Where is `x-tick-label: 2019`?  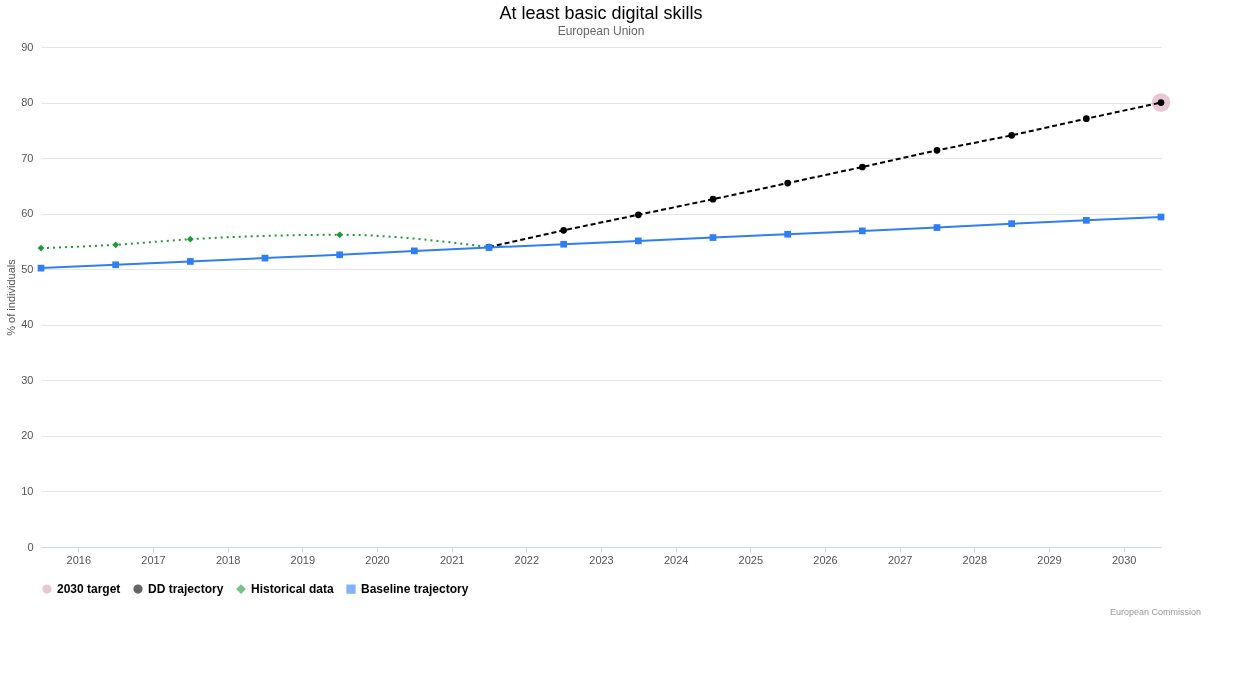
x-tick-label: 2019 is located at coordinates (303, 559).